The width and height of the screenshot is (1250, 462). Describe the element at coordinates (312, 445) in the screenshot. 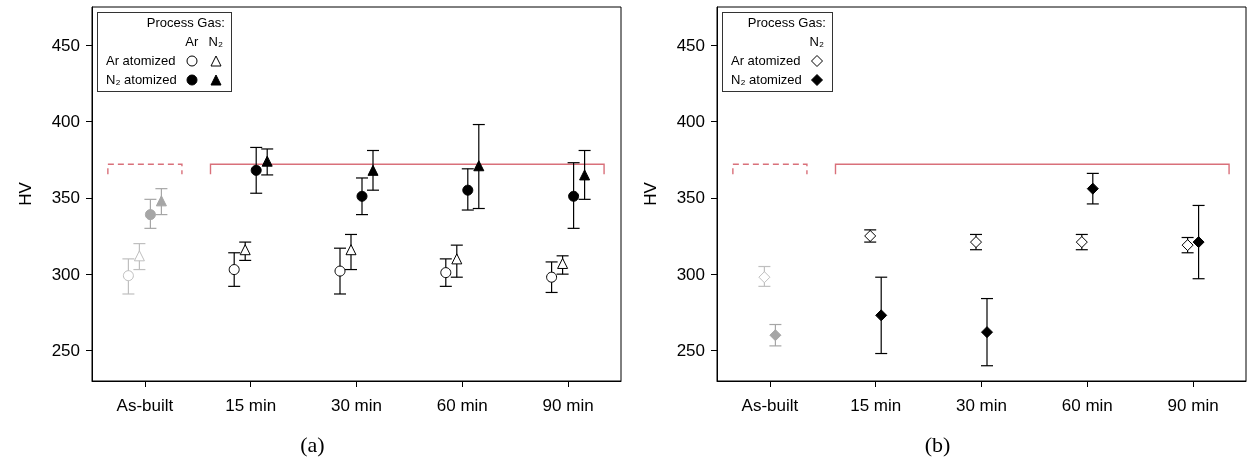

I see `text: (a)` at that location.